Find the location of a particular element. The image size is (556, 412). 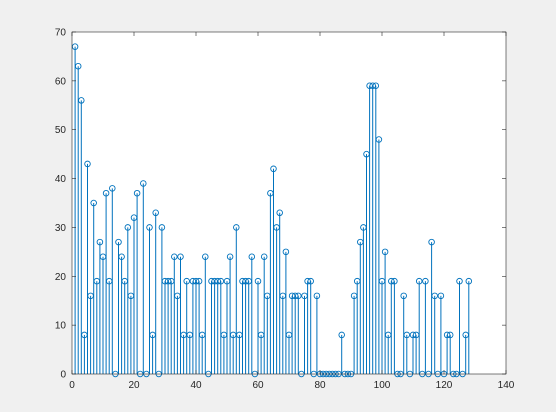

y-tick-label: 10 is located at coordinates (61, 326).